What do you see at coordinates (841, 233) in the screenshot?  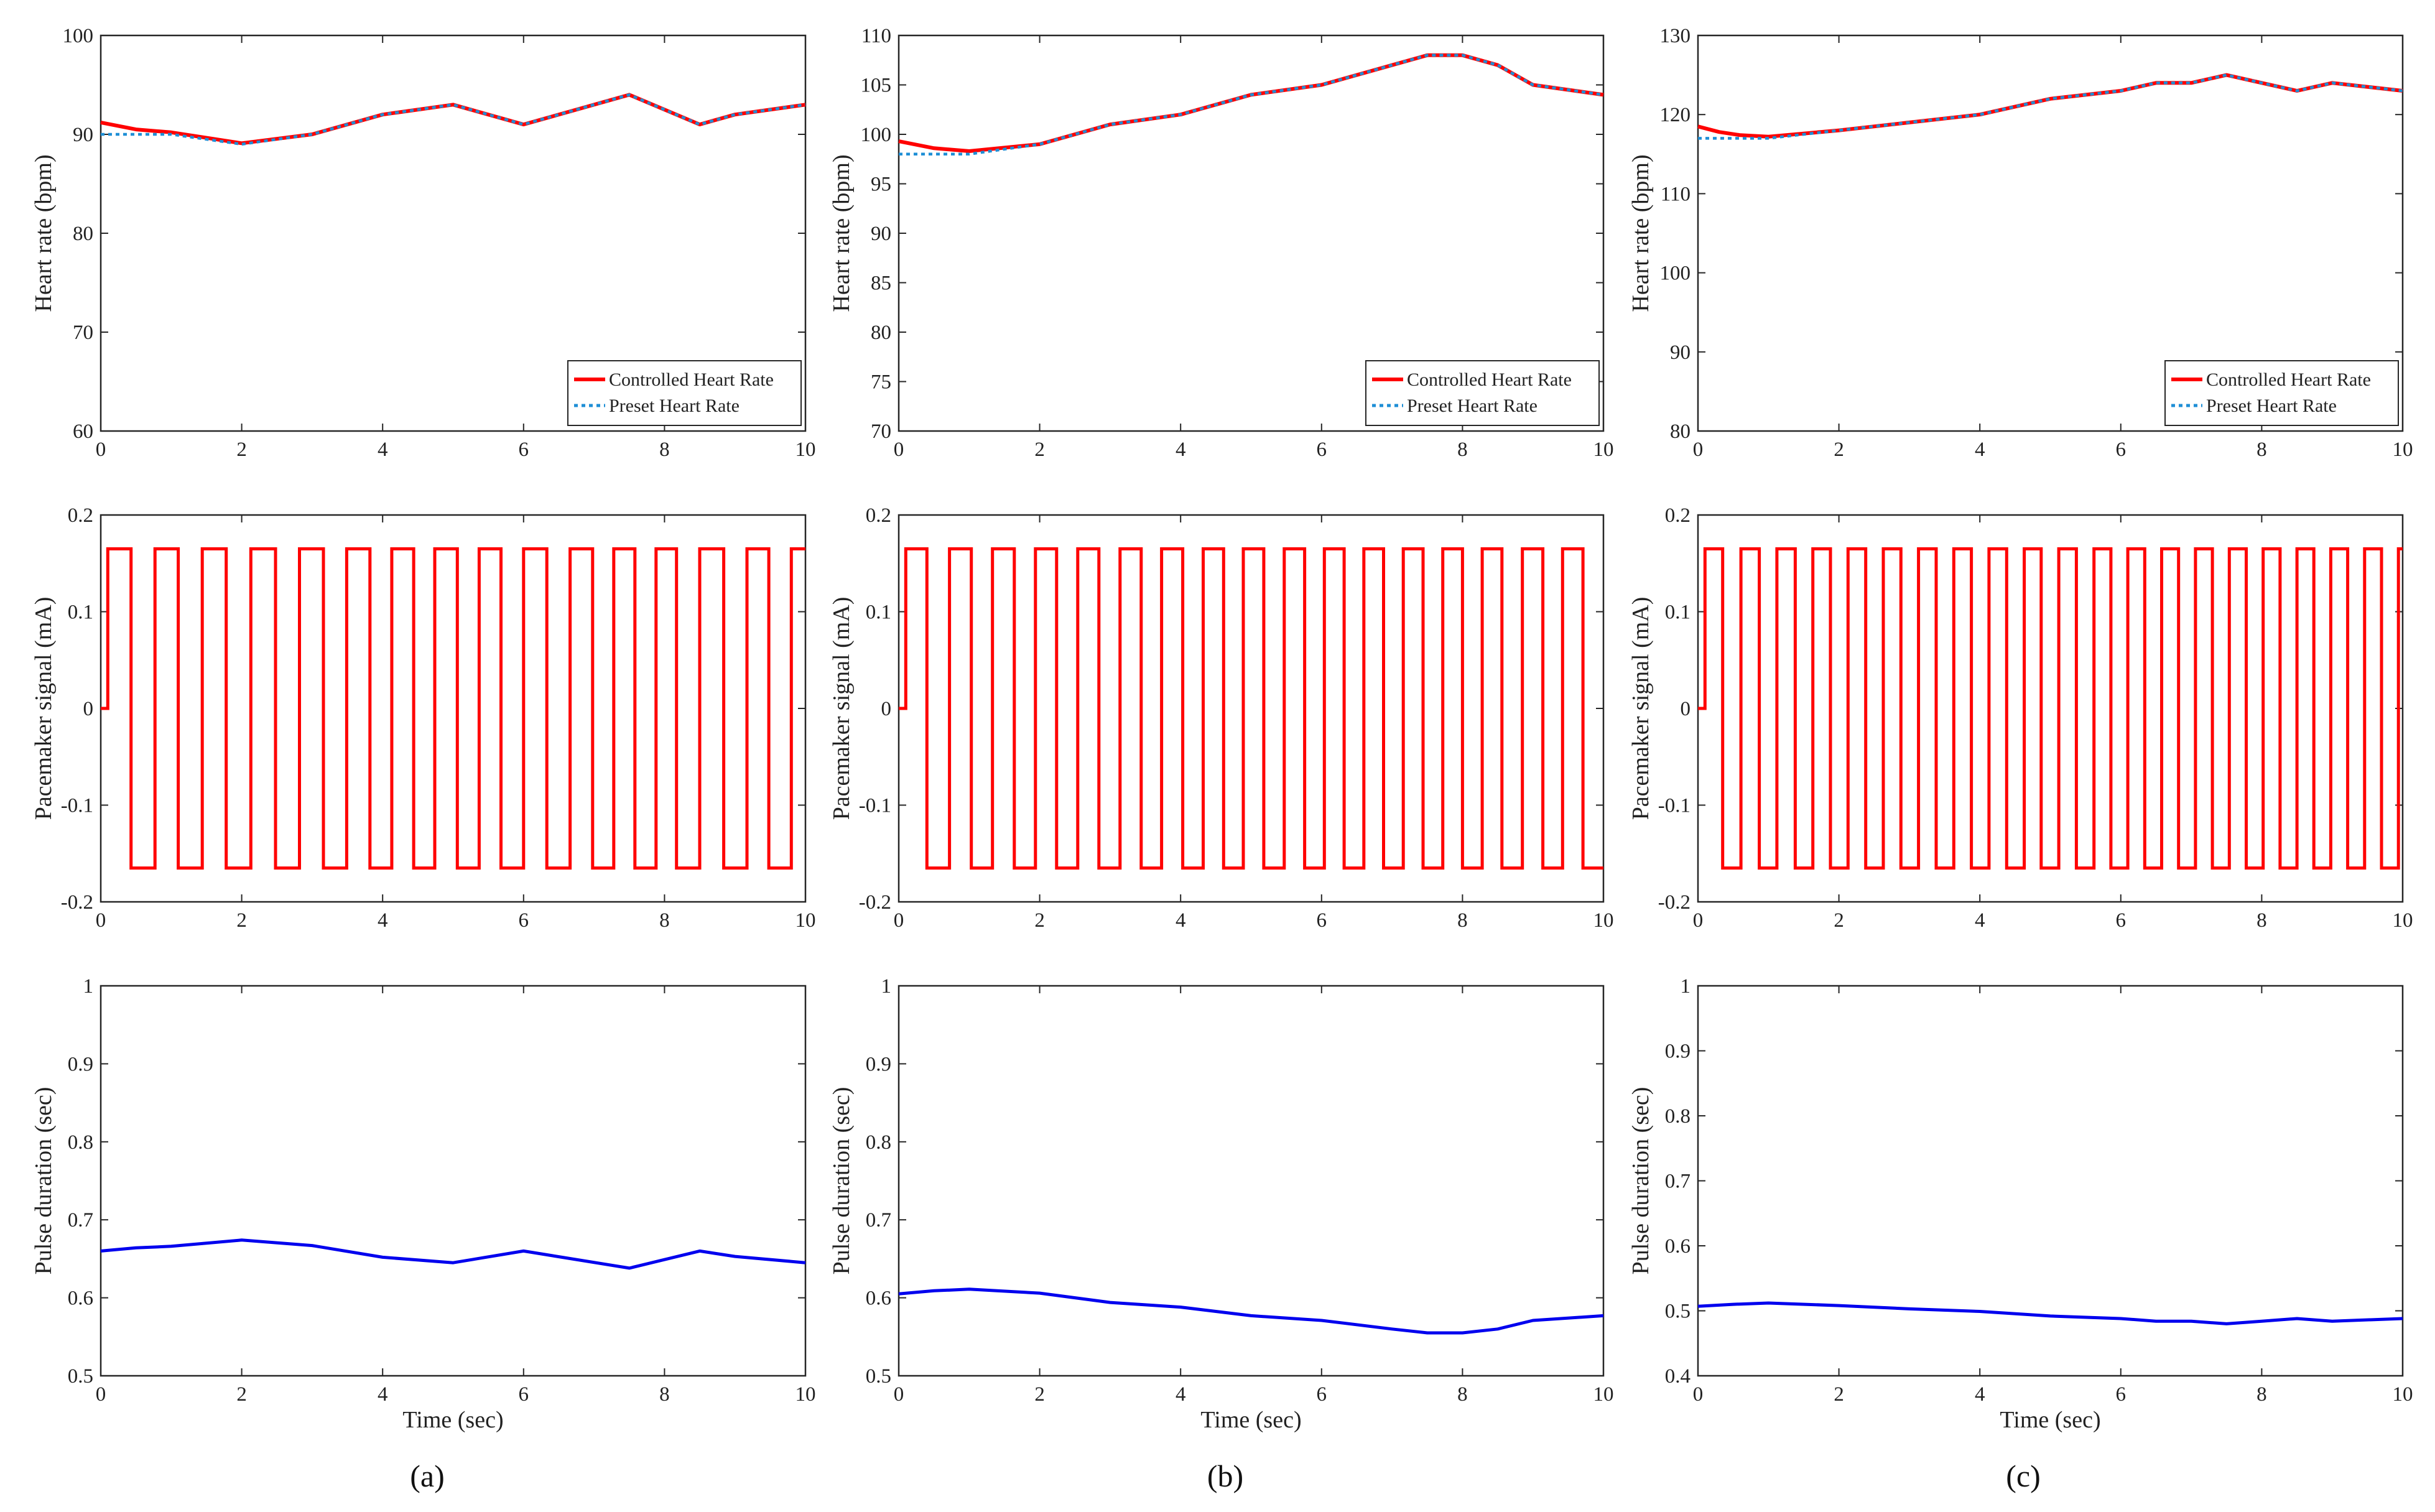 I see `y-axis-label: Heart rate (bpm)` at bounding box center [841, 233].